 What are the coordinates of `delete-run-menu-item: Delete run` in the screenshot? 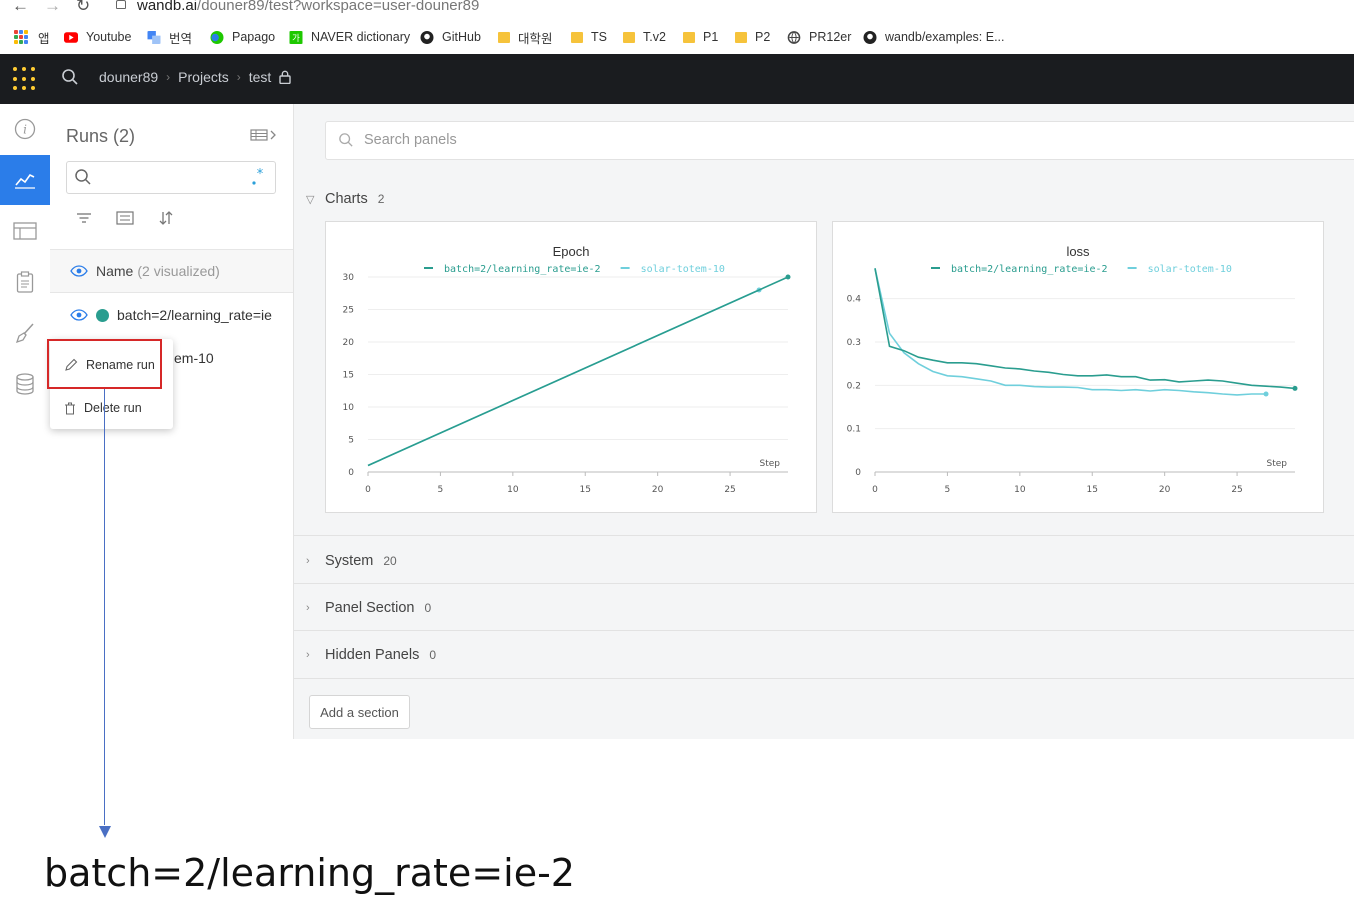 It's located at (111, 408).